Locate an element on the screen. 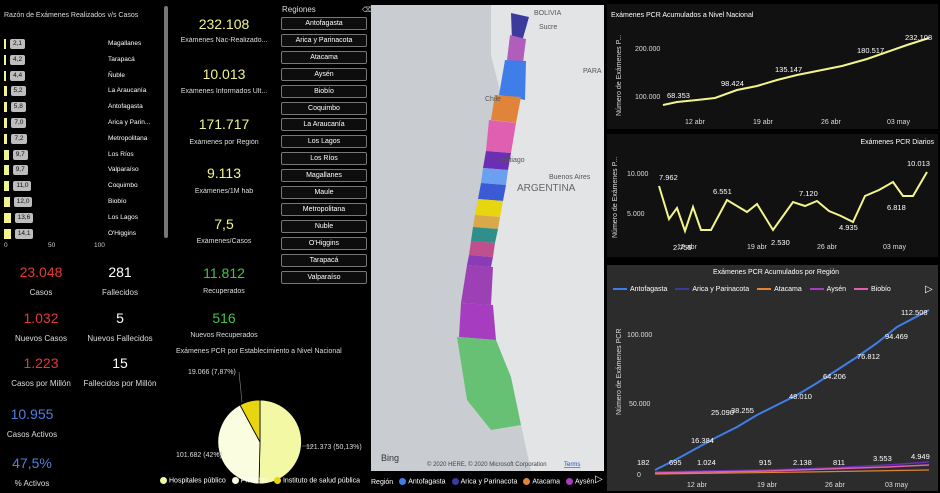  slicer-title: Regiones is located at coordinates (299, 9).